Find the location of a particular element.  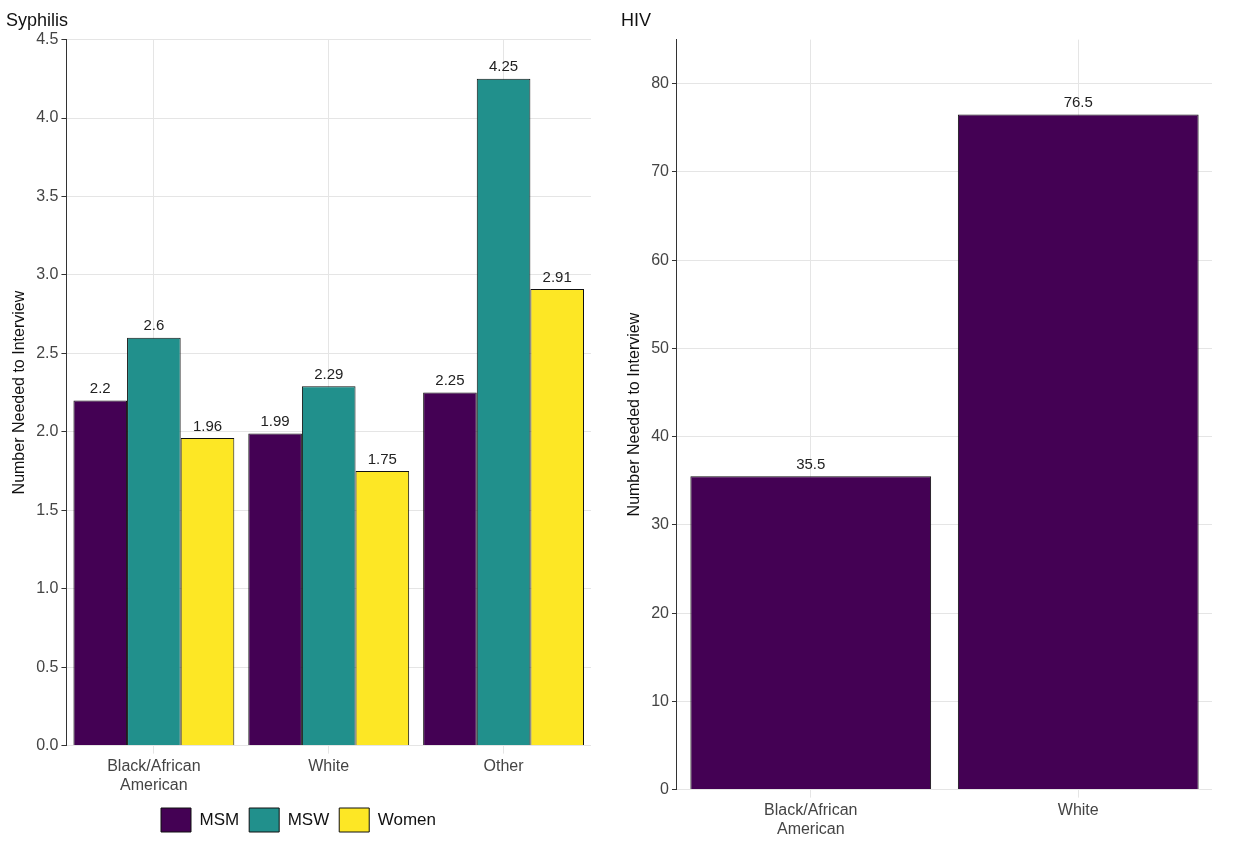

y-tick-label: 2.0 is located at coordinates (47, 431).